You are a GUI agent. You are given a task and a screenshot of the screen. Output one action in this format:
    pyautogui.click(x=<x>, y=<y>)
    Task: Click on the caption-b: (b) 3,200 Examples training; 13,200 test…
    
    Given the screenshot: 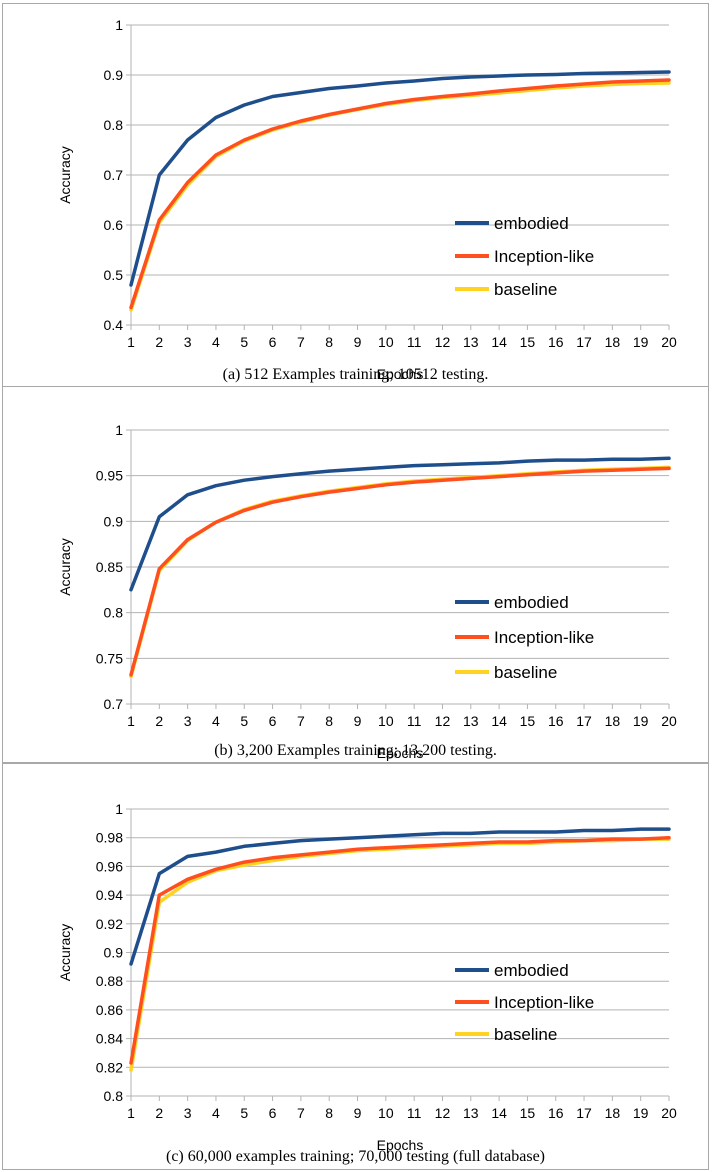 What is the action you would take?
    pyautogui.click(x=355, y=750)
    